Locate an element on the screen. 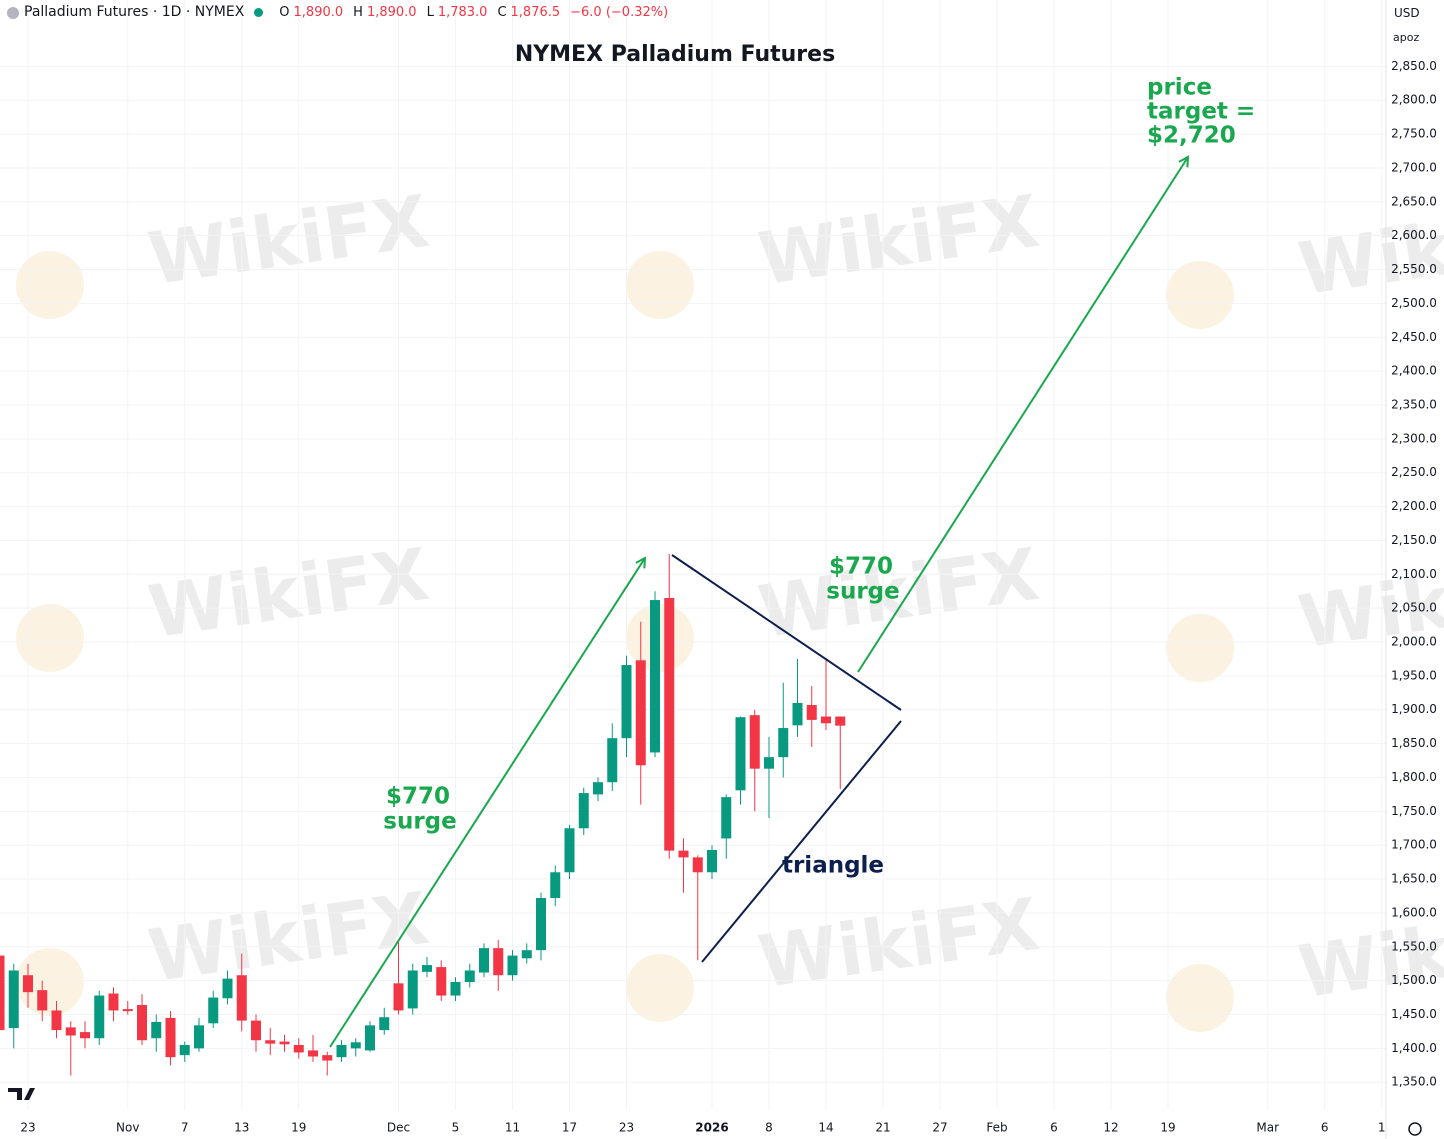 The width and height of the screenshot is (1444, 1139). symbol-icon is located at coordinates (13, 13).